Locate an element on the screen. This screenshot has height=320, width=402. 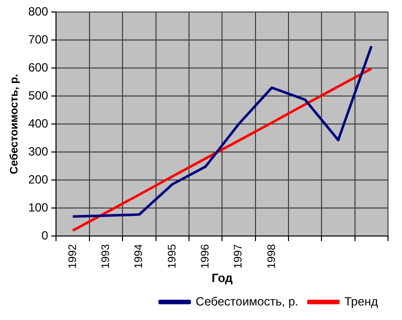
y-tick-label: 200 is located at coordinates (38, 179).